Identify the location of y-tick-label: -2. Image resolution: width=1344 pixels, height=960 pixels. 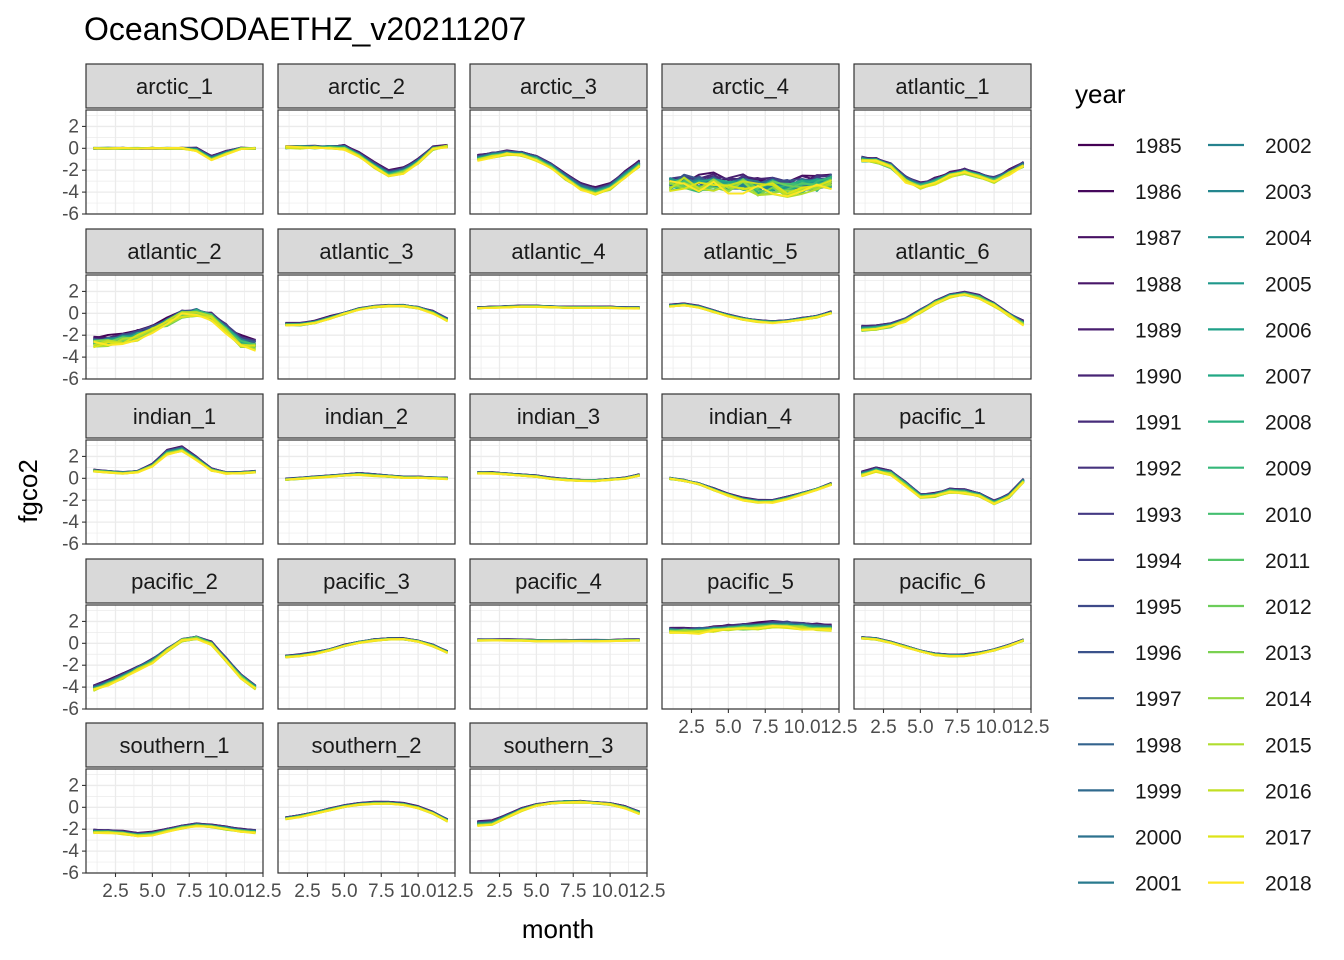
(70, 665).